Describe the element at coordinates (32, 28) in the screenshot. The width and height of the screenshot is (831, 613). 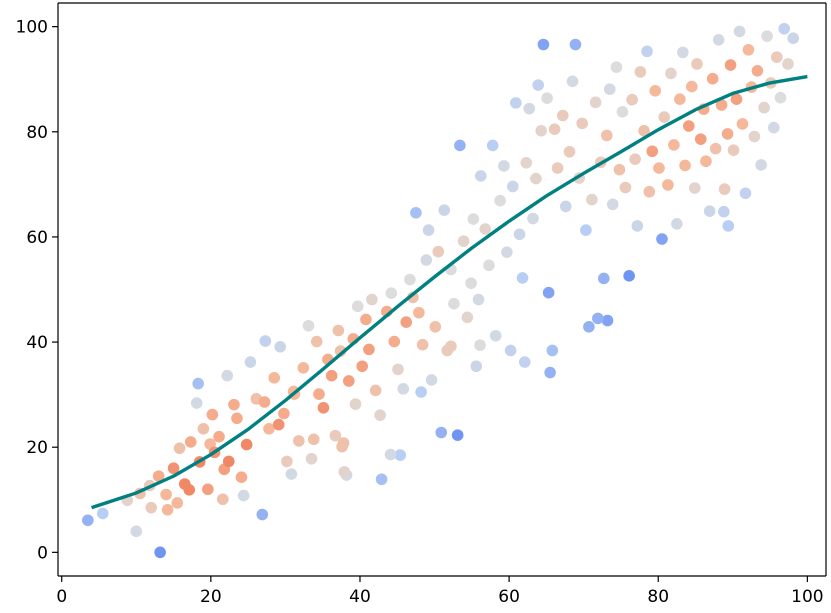
I see `y-tick-label: 100` at that location.